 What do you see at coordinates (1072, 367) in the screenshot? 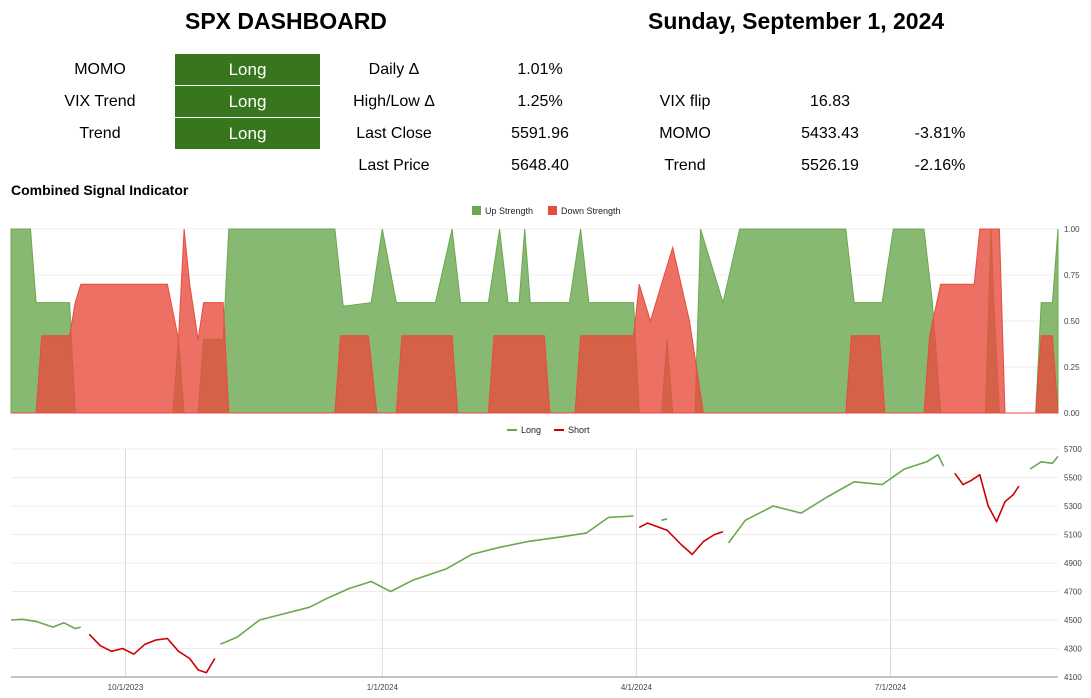
I see `signal-ytick-label: 0.25` at bounding box center [1072, 367].